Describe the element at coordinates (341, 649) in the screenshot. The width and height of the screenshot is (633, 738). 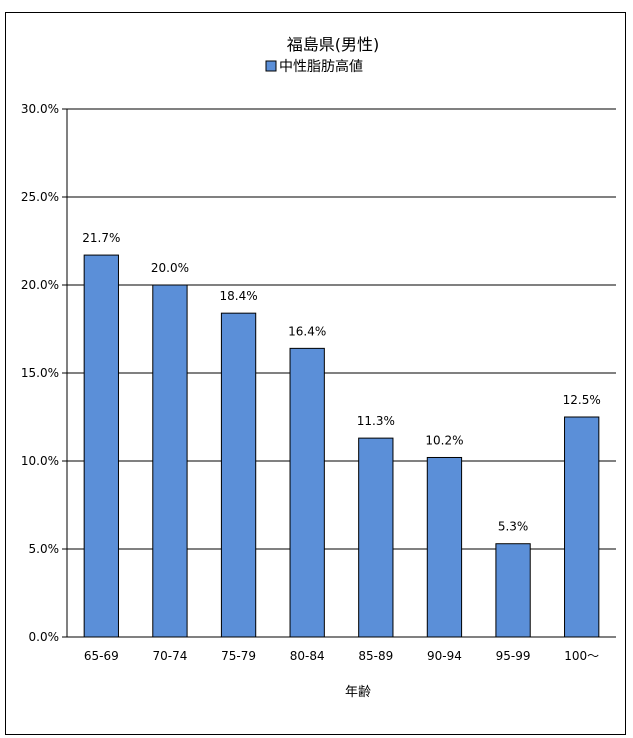
I see `x-axis: 65-69 70-74 75-79 80-84 85-89 90-94 95-99 100～` at that location.